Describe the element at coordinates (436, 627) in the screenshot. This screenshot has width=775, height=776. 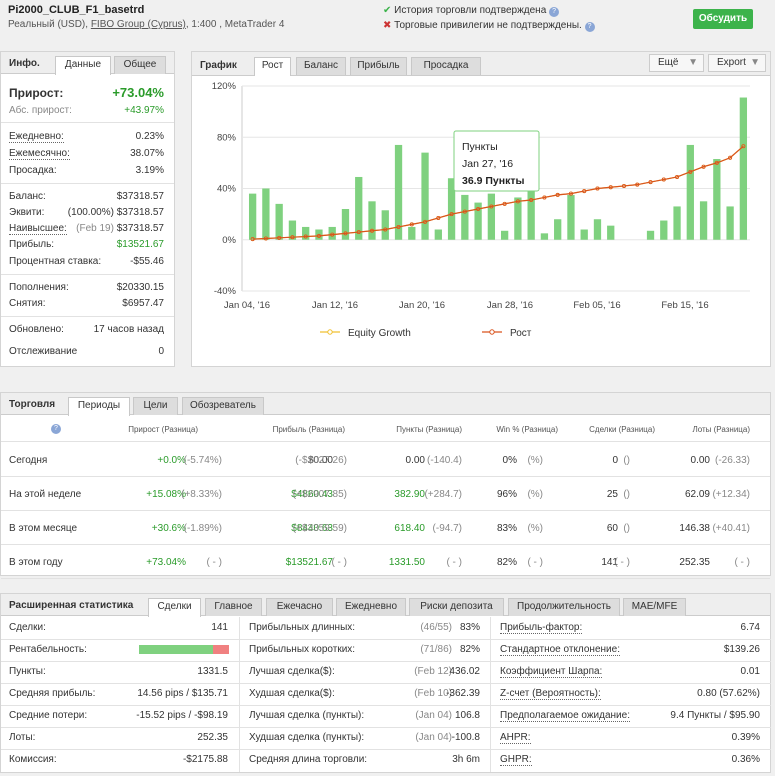
I see `stat-extra: (46/55)` at that location.